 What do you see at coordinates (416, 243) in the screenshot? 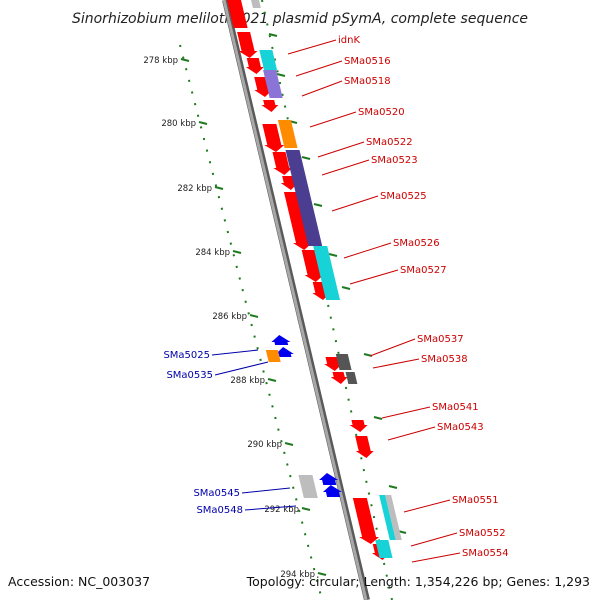
I see `gene-label: SMa0526` at bounding box center [416, 243].